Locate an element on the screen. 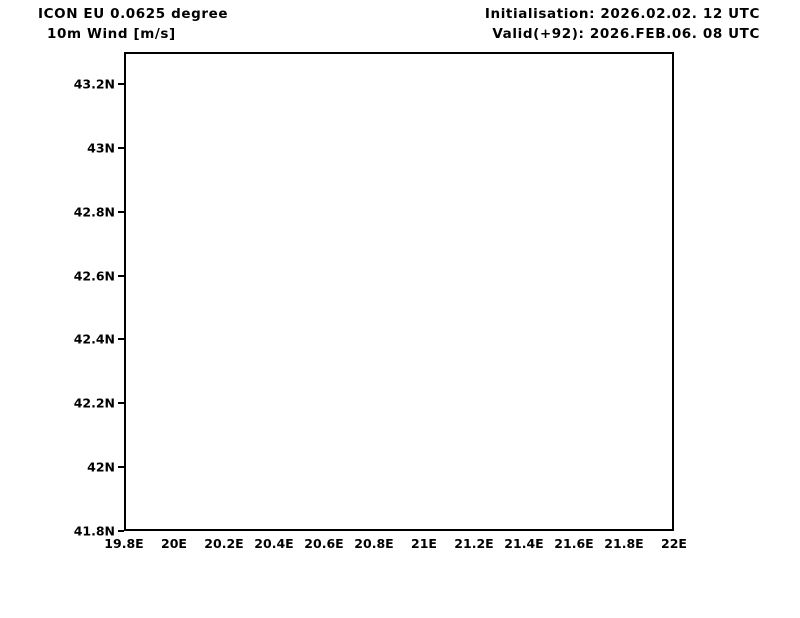 The height and width of the screenshot is (618, 800). x-axis-tick-label: 21.8E is located at coordinates (624, 543).